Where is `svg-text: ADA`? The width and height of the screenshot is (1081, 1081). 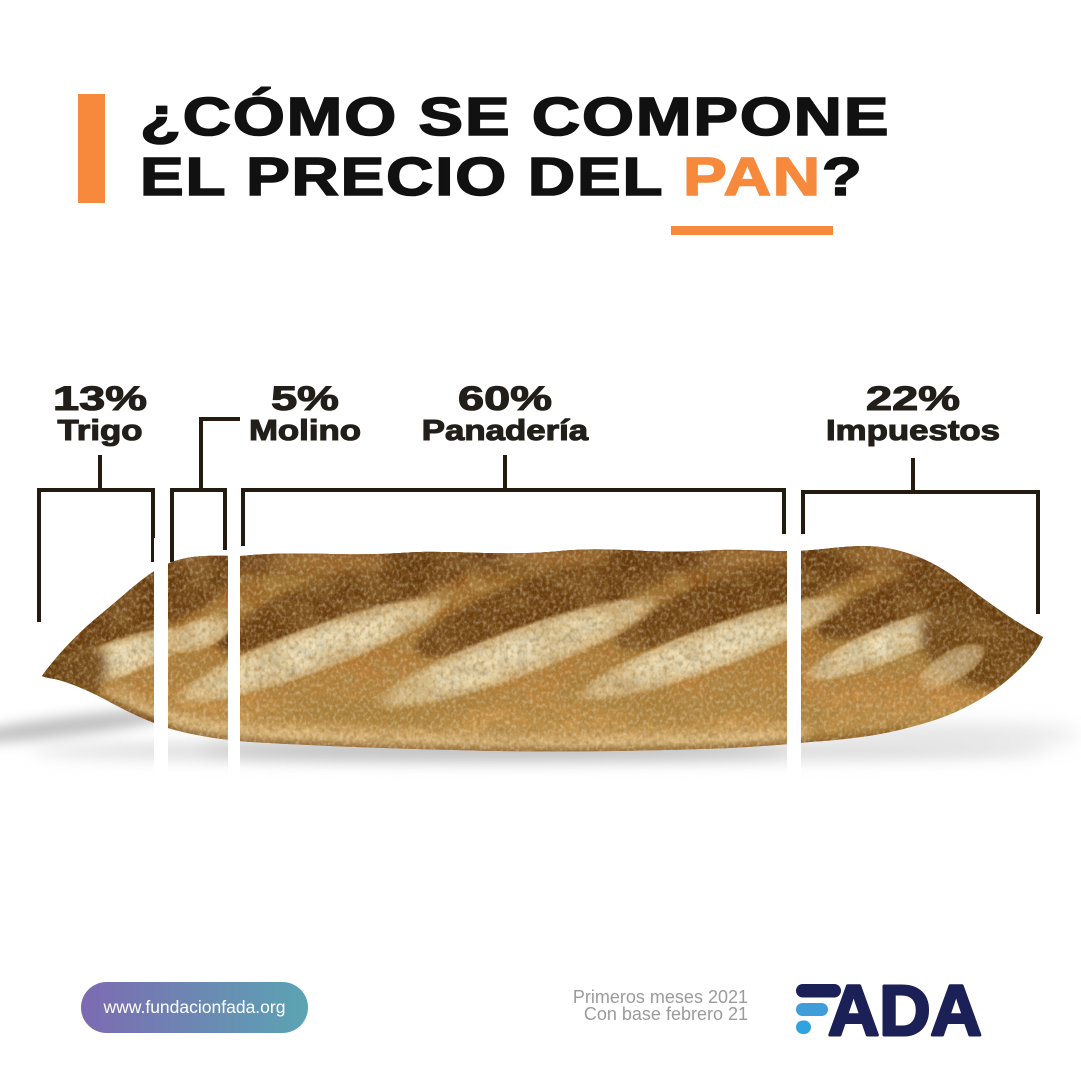 svg-text: ADA is located at coordinates (905, 1011).